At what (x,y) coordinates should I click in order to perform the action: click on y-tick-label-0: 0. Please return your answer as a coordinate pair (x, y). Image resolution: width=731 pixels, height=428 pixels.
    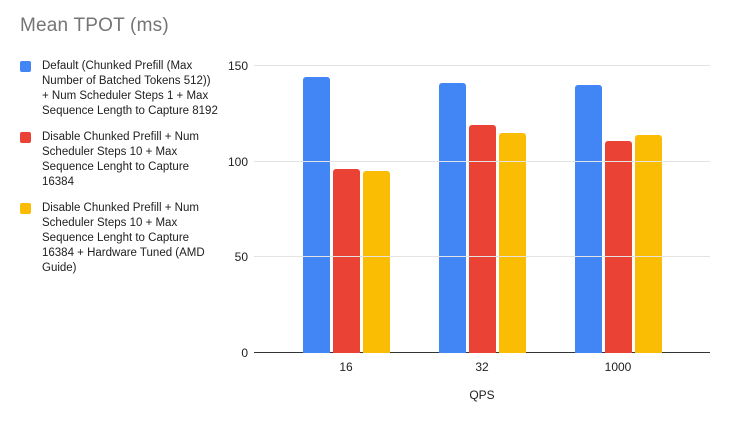
    Looking at the image, I should click on (244, 353).